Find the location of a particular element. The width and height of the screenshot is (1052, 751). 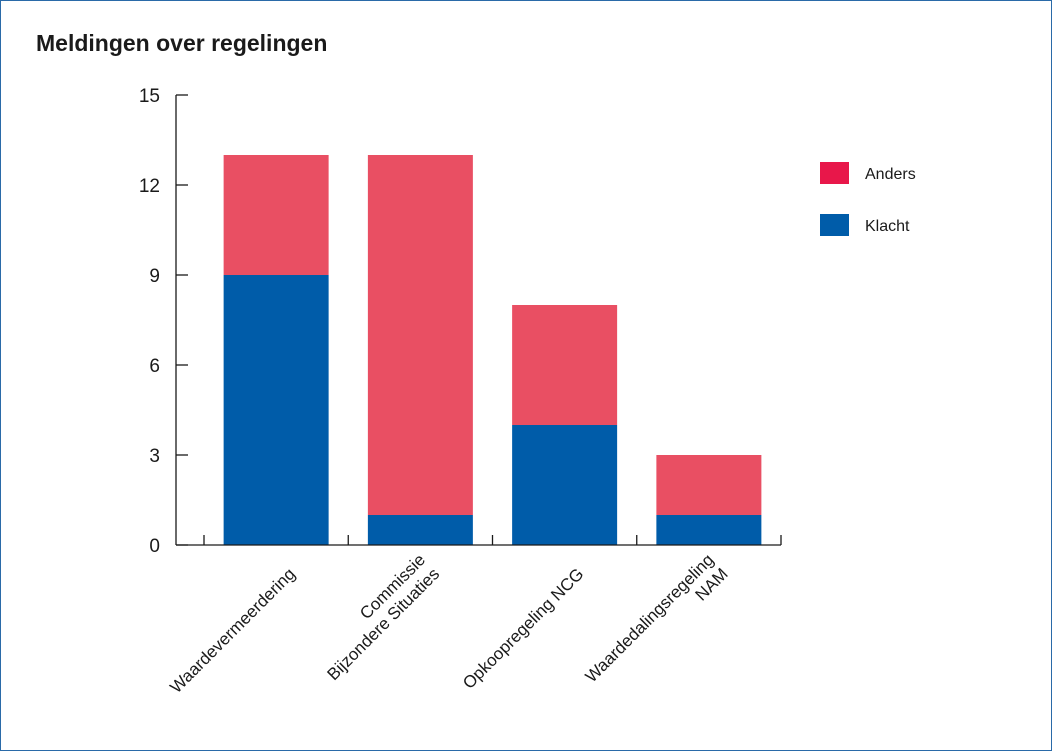

x-category-label: CommissieBijzondere Situaties is located at coordinates (376, 617).